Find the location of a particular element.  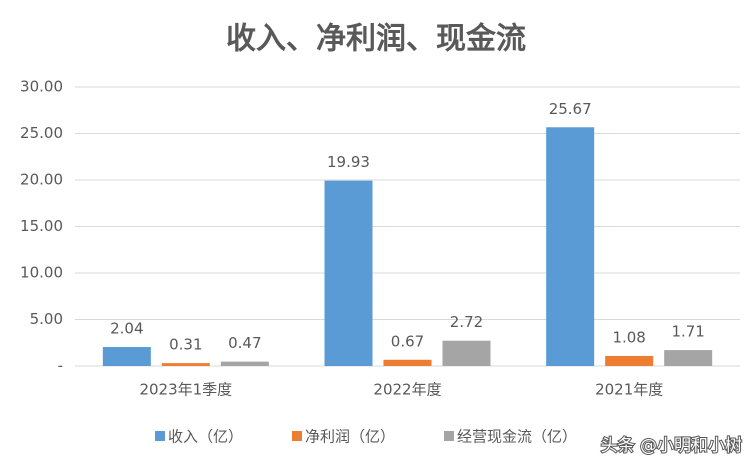

legend-label: 净利润（亿） is located at coordinates (350, 437).